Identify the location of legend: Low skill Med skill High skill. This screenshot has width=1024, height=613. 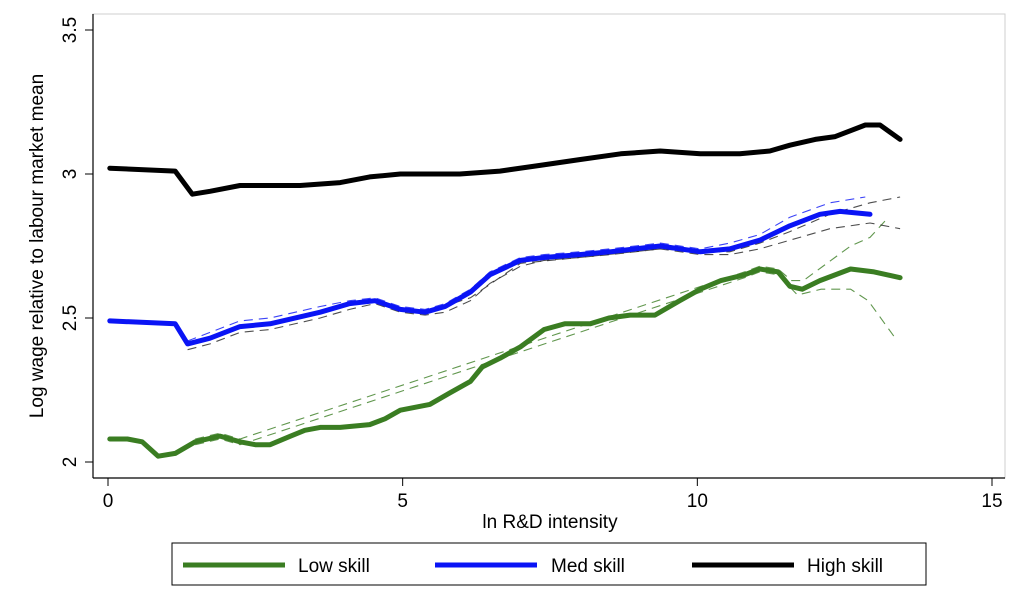
(549, 564).